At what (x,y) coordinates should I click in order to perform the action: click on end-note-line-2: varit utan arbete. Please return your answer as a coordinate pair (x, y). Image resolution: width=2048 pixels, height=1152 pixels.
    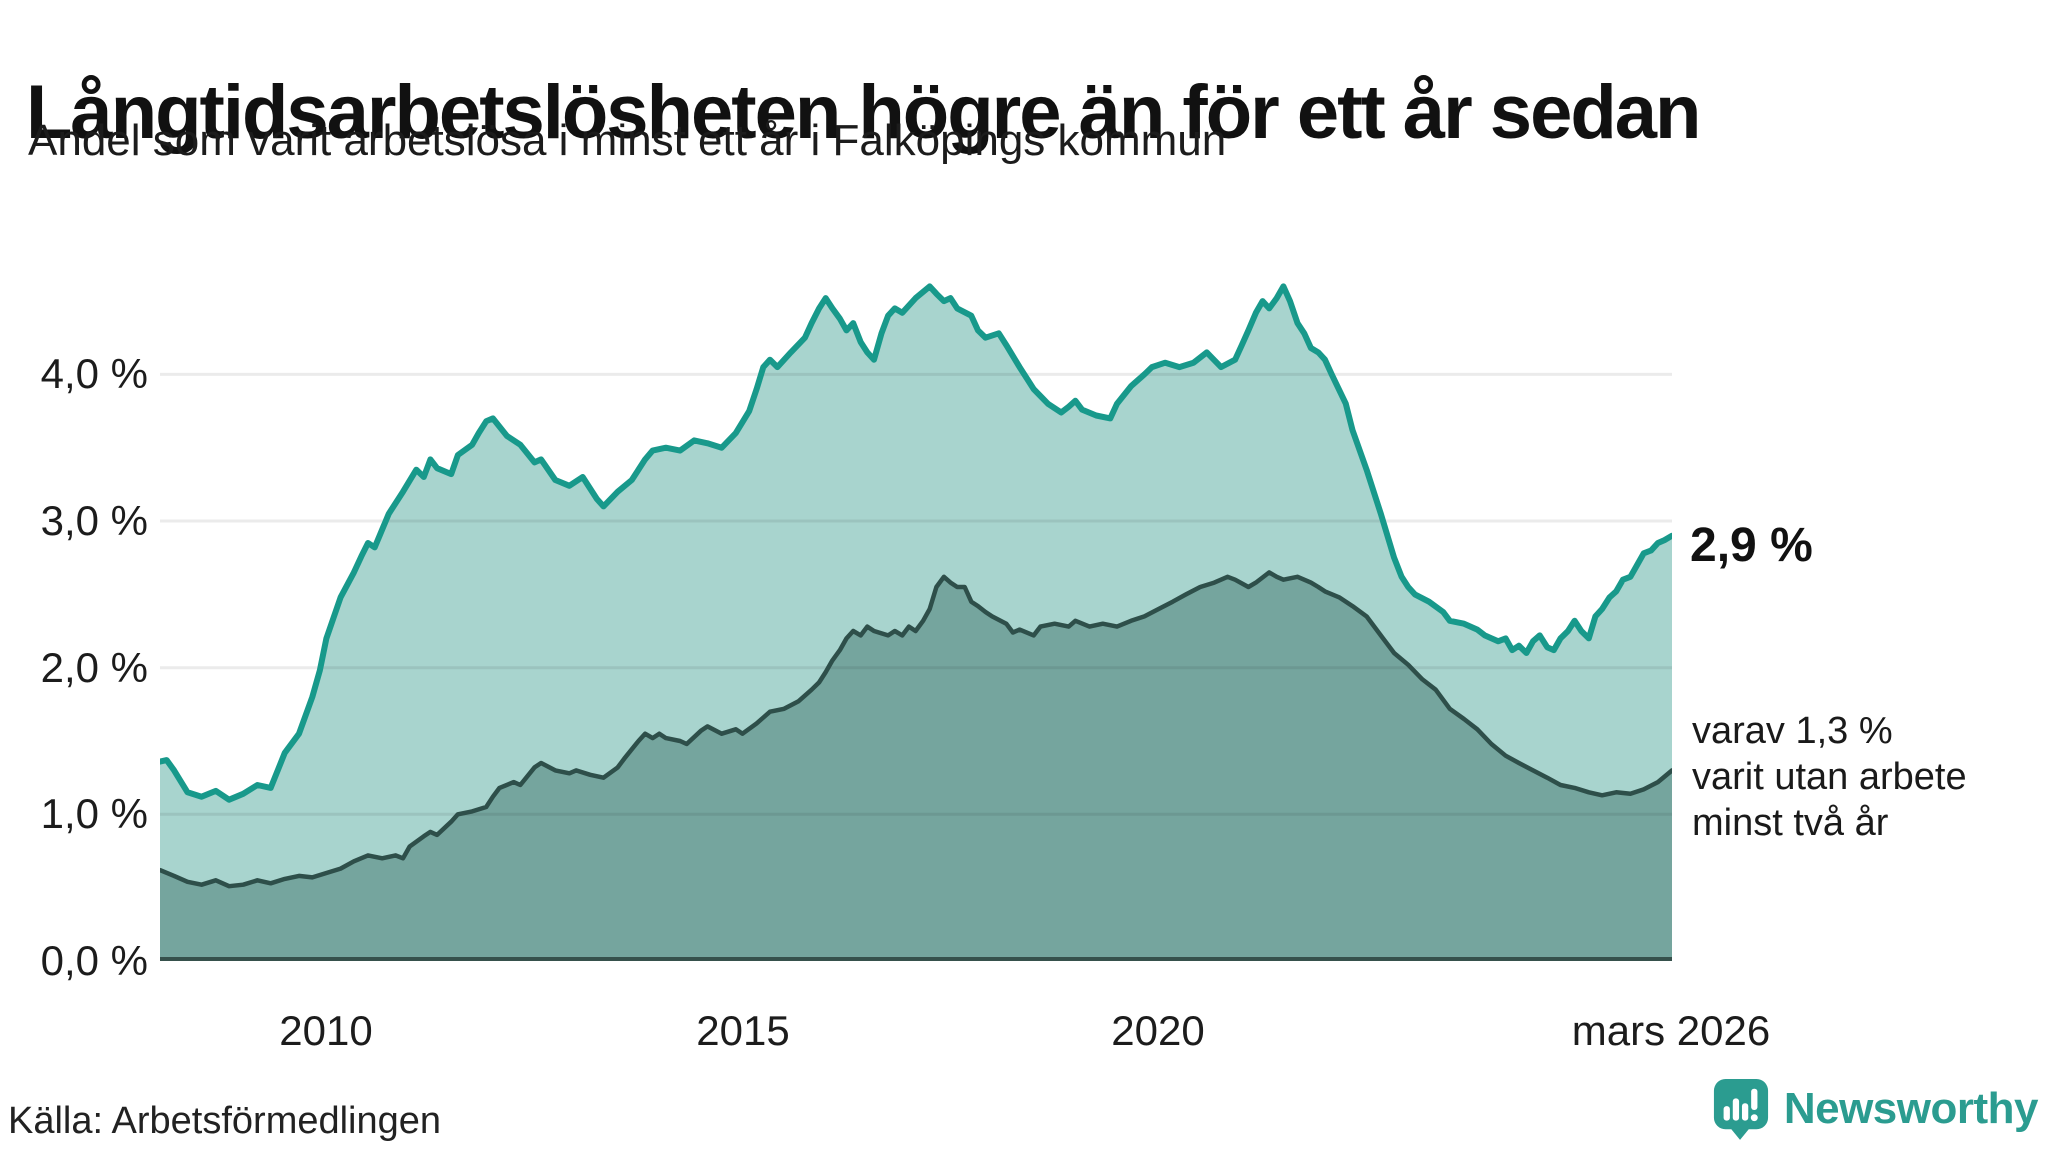
    Looking at the image, I should click on (1829, 777).